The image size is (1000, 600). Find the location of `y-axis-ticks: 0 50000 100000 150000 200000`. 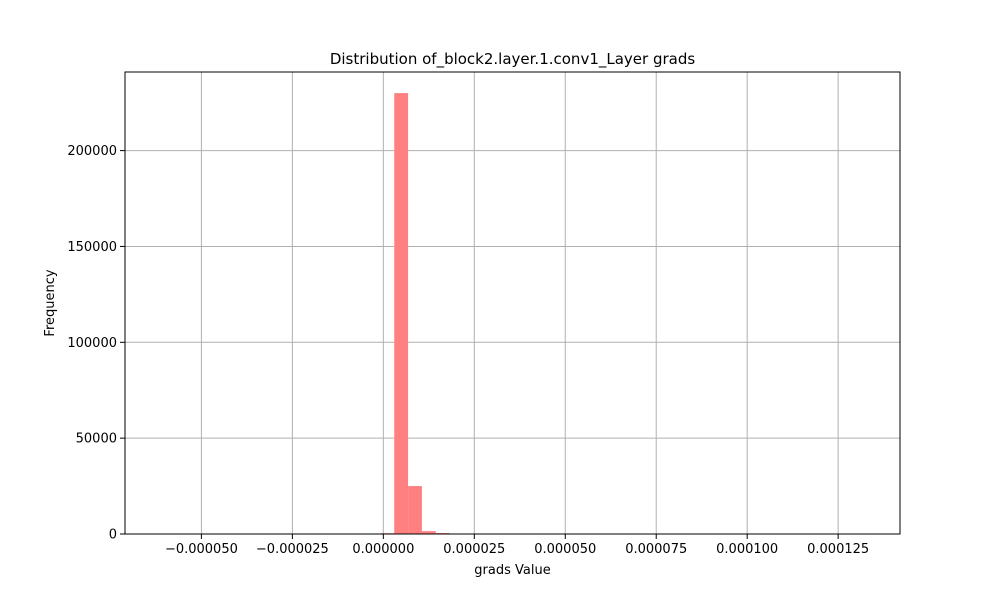

y-axis-ticks: 0 50000 100000 150000 200000 is located at coordinates (96, 343).